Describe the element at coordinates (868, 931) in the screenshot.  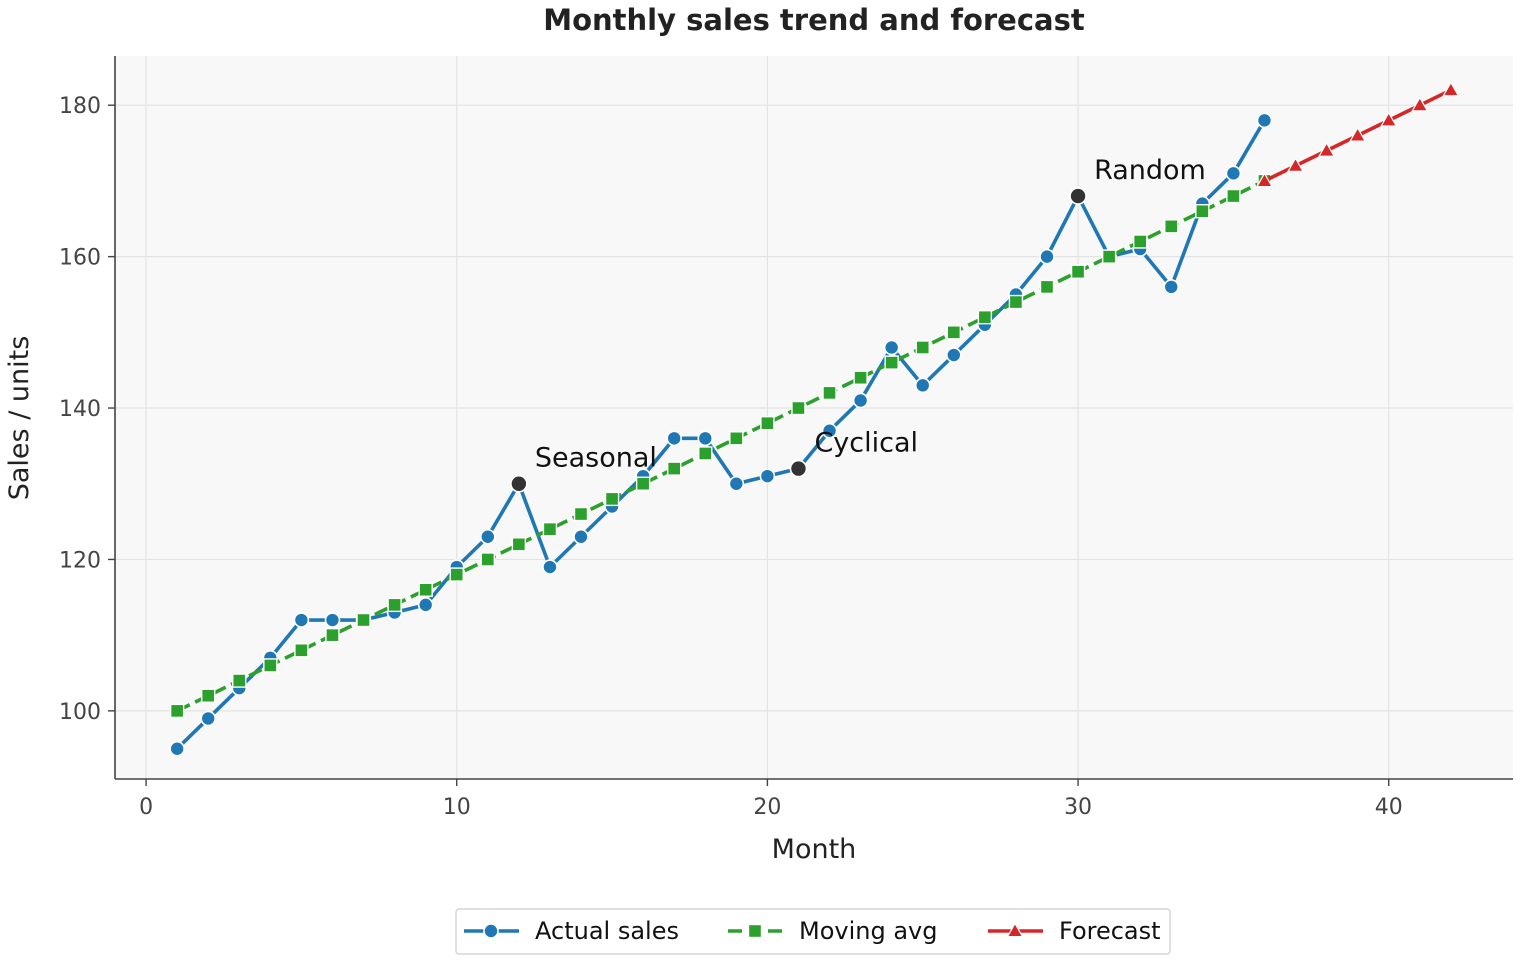
I see `legend-label: Moving avg` at that location.